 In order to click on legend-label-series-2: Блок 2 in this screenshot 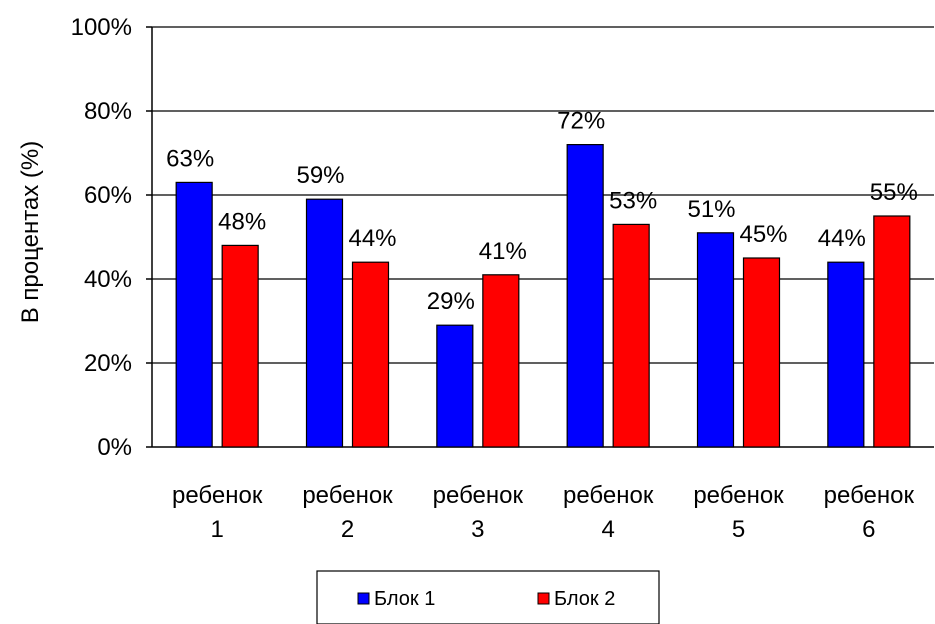, I will do `click(584, 599)`.